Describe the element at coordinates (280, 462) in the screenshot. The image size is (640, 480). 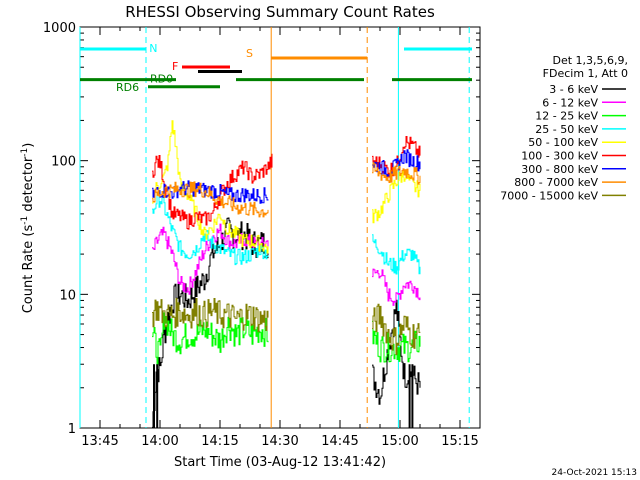
I see `x-axis-label: Start Time (03-Aug-12 13:41:42)` at that location.